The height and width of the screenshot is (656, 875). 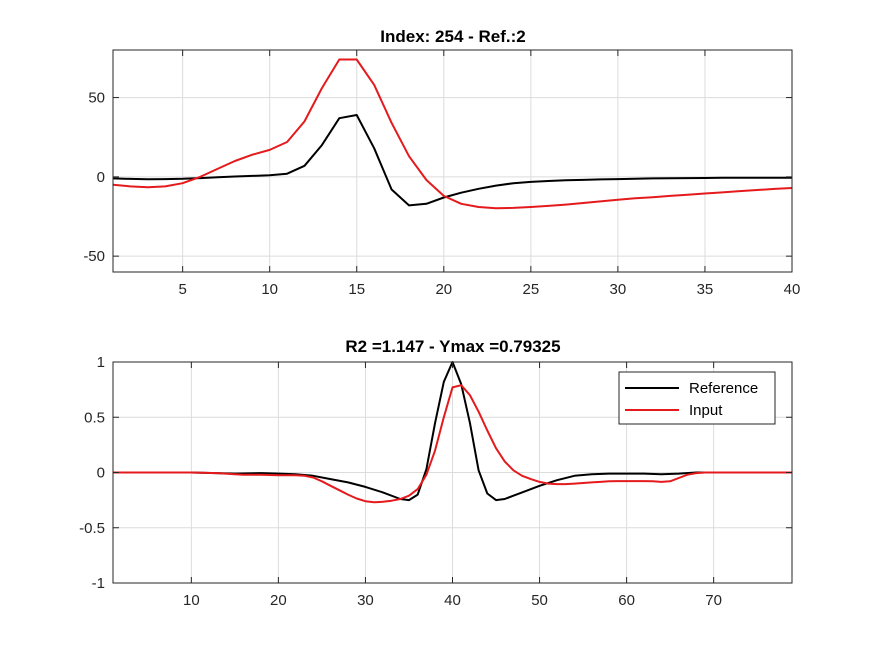 What do you see at coordinates (618, 289) in the screenshot?
I see `top-x-tick-label: 30` at bounding box center [618, 289].